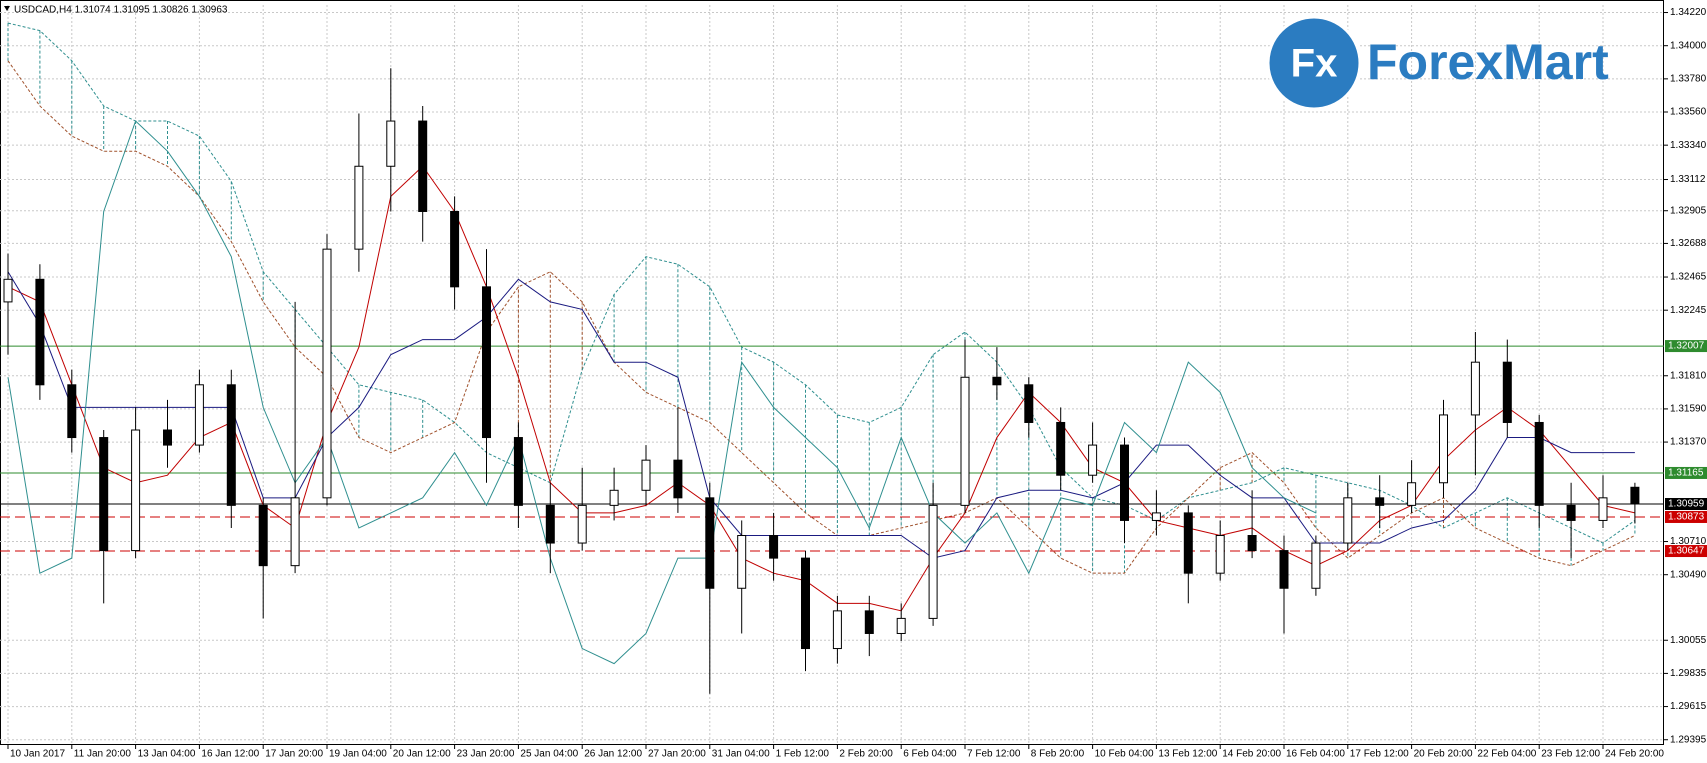  I want to click on level-label: 1.32007, so click(1686, 346).